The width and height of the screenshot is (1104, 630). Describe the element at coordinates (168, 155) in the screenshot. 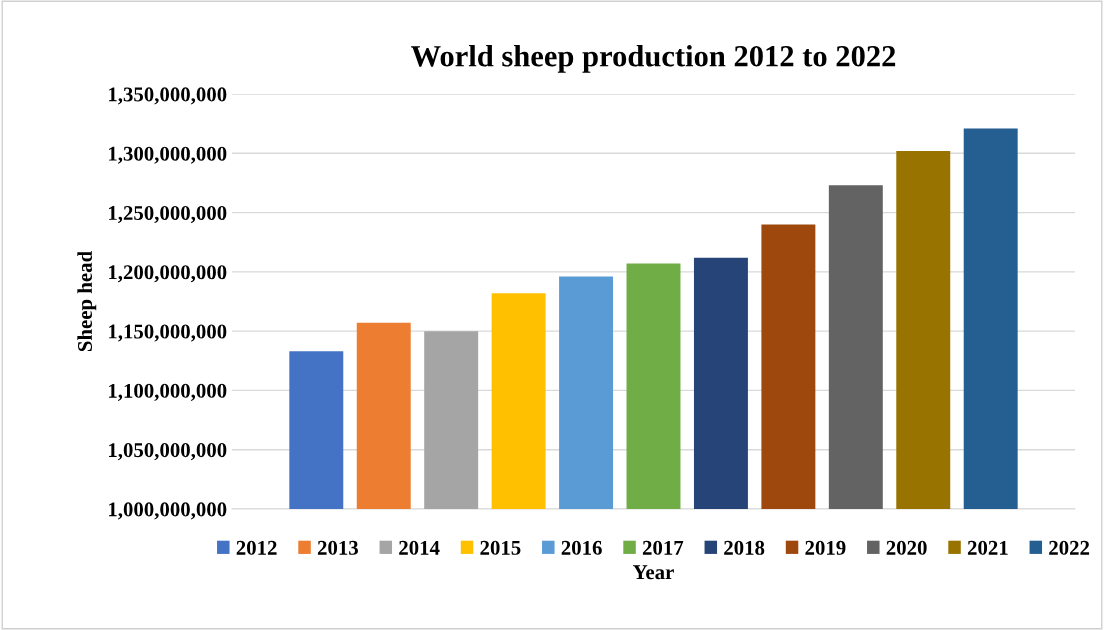

I see `y-tick-label: 1,300,000,000` at that location.